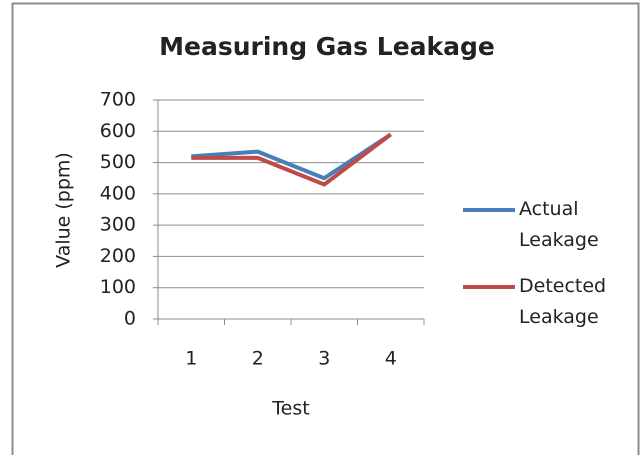 The image size is (641, 455). Describe the element at coordinates (118, 100) in the screenshot. I see `y-tick-label: 700` at that location.